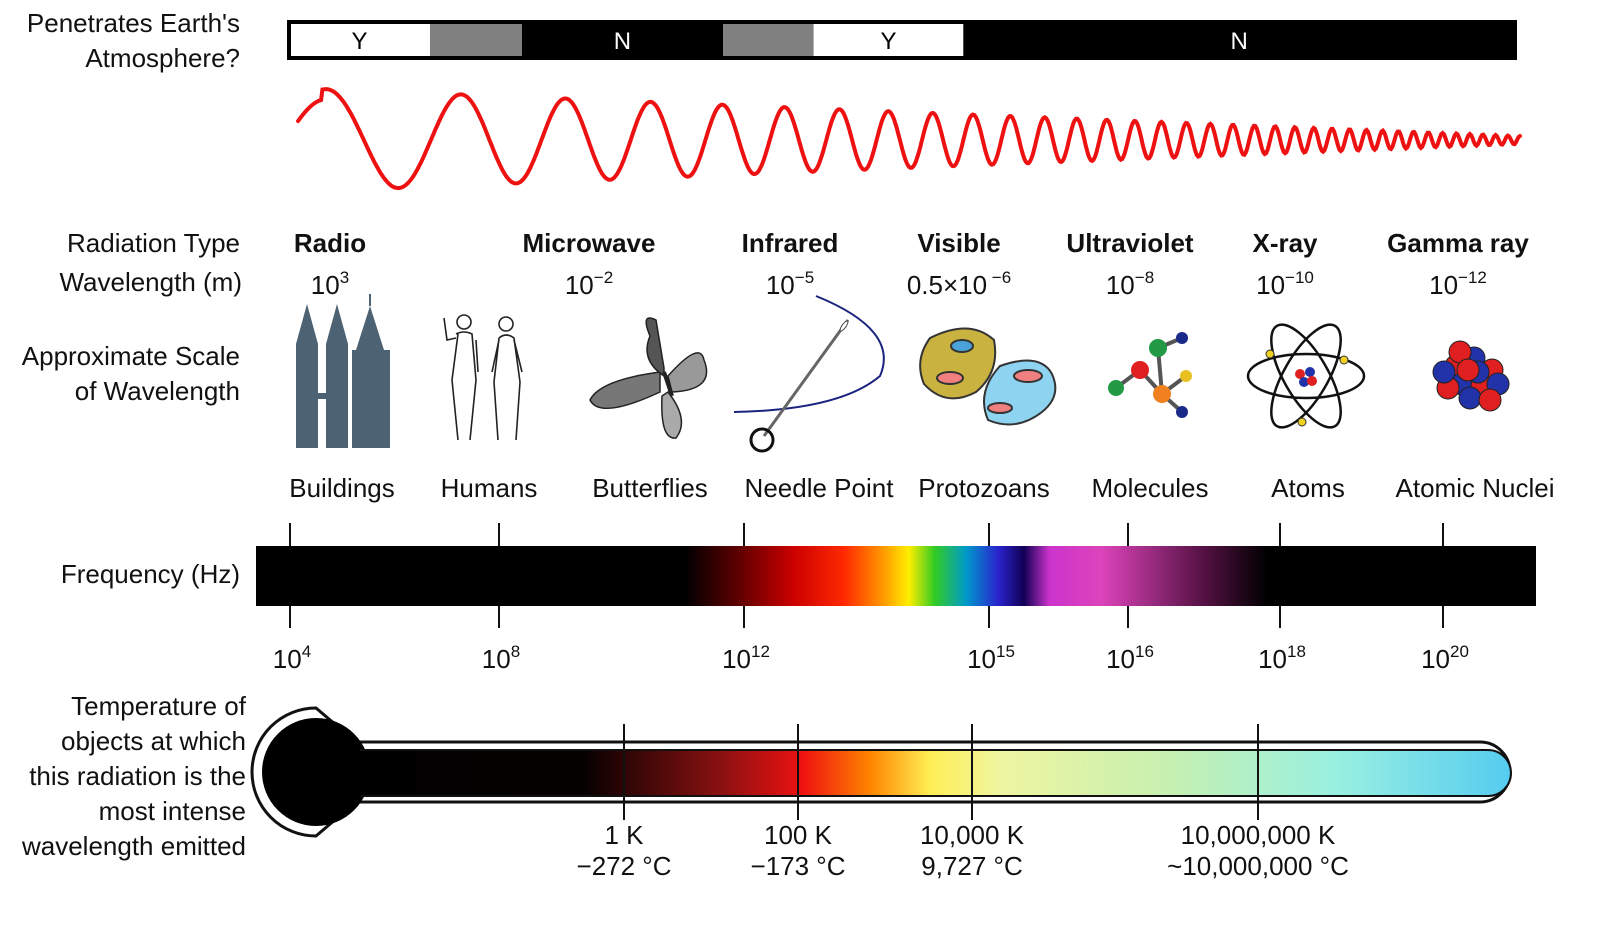 The width and height of the screenshot is (1616, 939). I want to click on temperature-ticks, so click(941, 772).